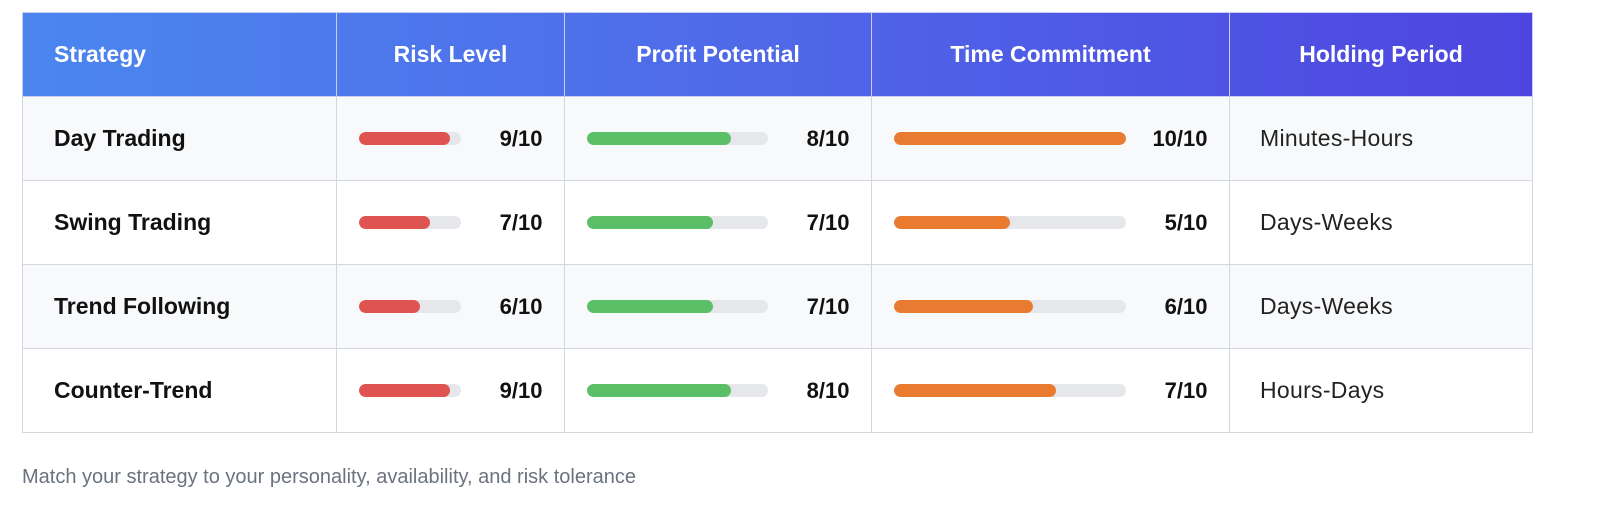  I want to click on strategy-name: Trend Following, so click(179, 306).